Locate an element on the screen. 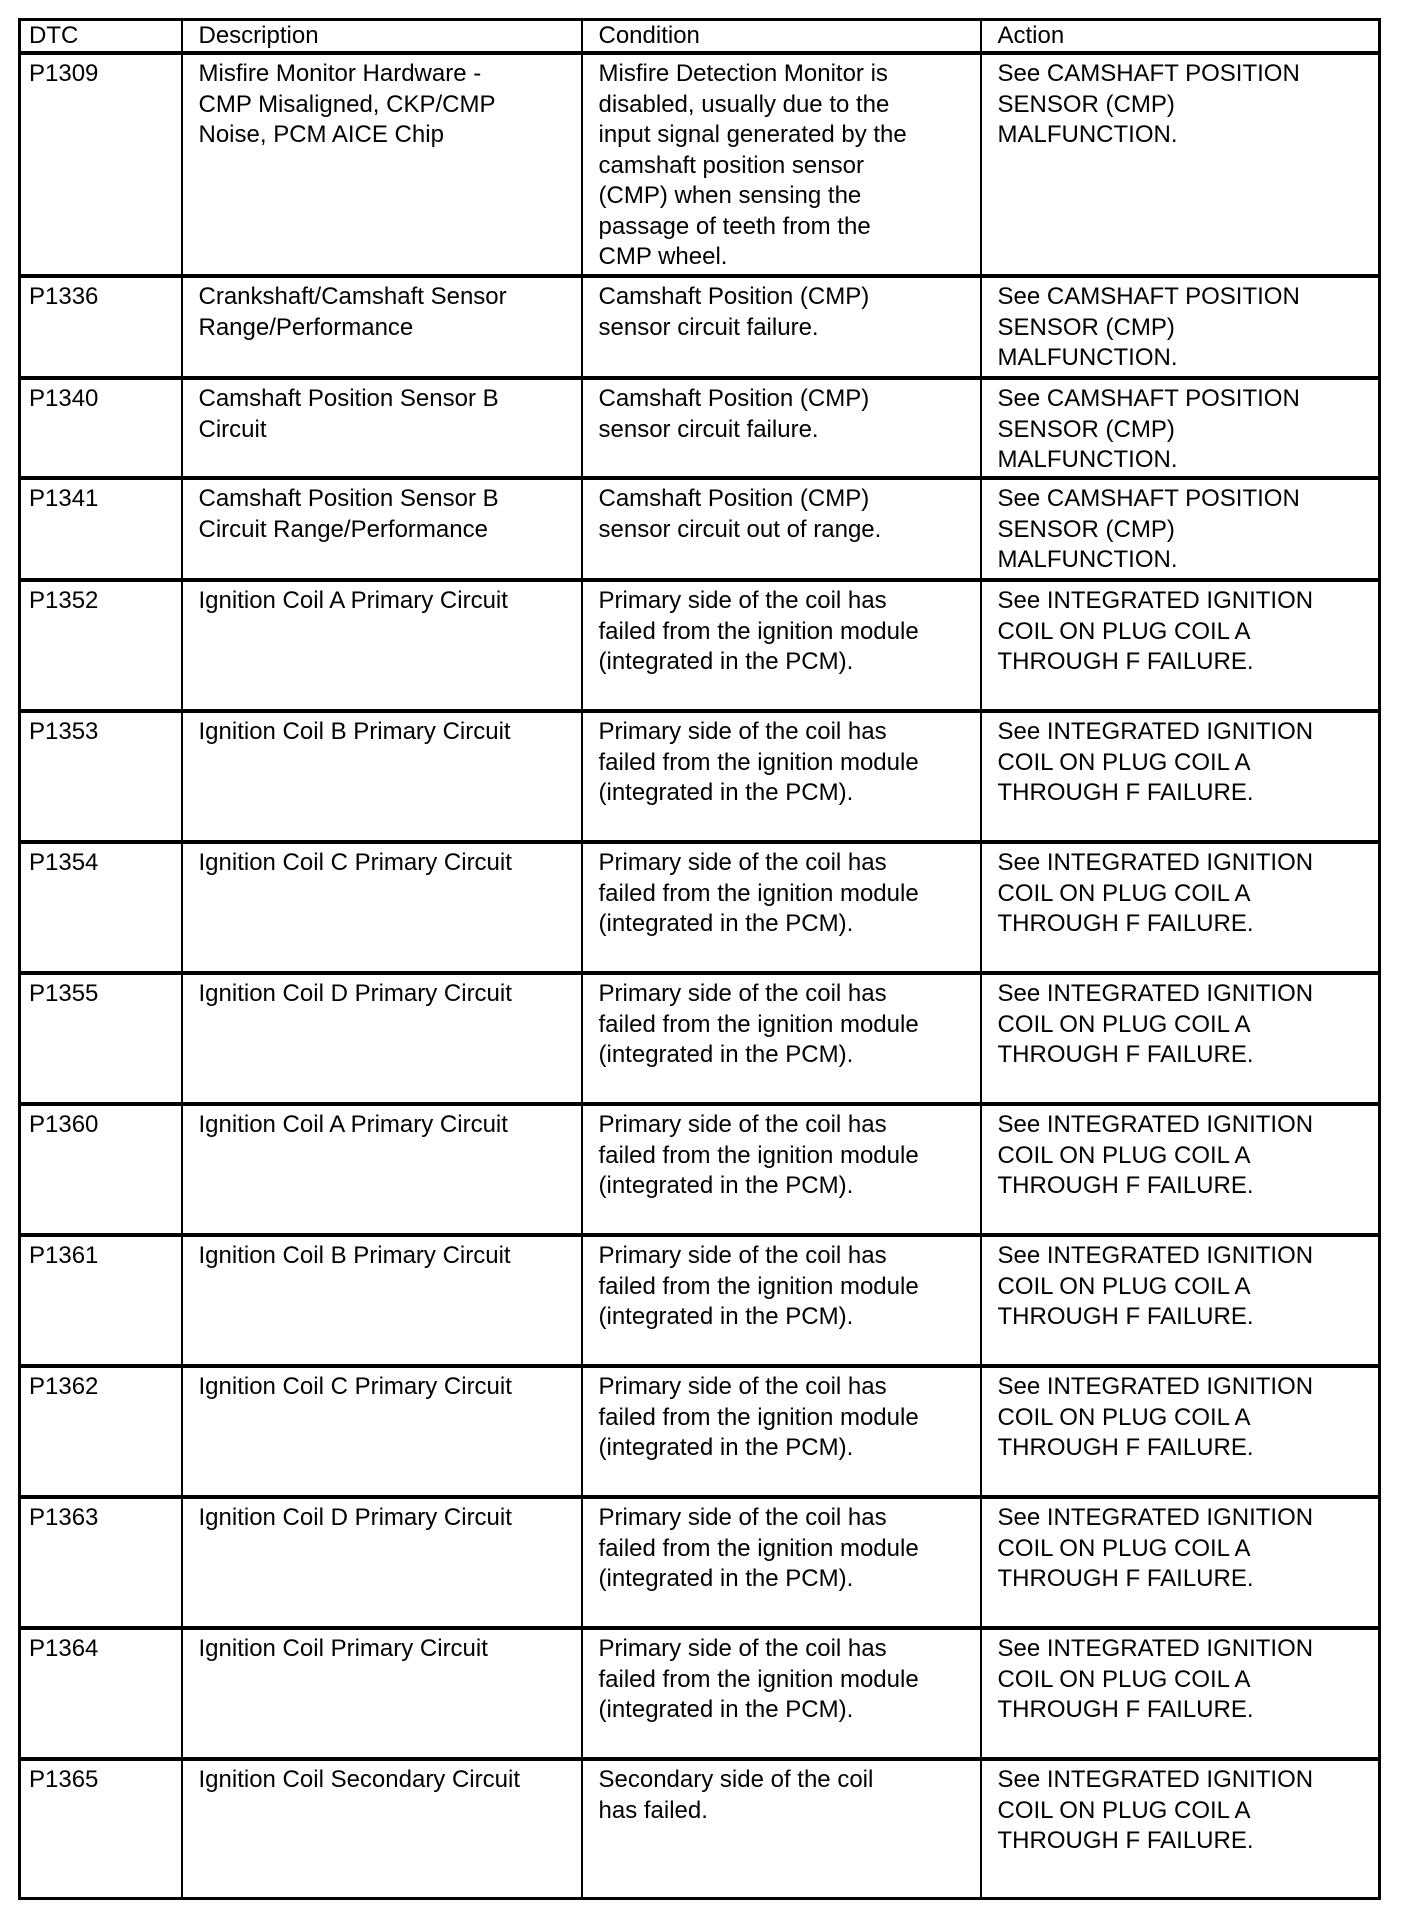 The width and height of the screenshot is (1408, 1918). description-line: Misfire Monitor Hardware - is located at coordinates (340, 73).